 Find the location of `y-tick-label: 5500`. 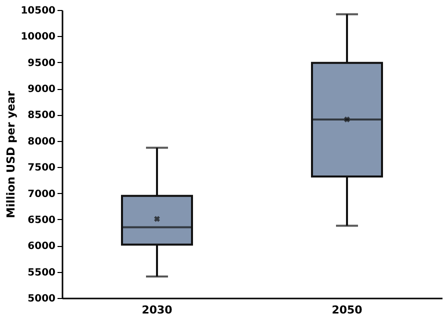

y-tick-label: 5500 is located at coordinates (42, 272).